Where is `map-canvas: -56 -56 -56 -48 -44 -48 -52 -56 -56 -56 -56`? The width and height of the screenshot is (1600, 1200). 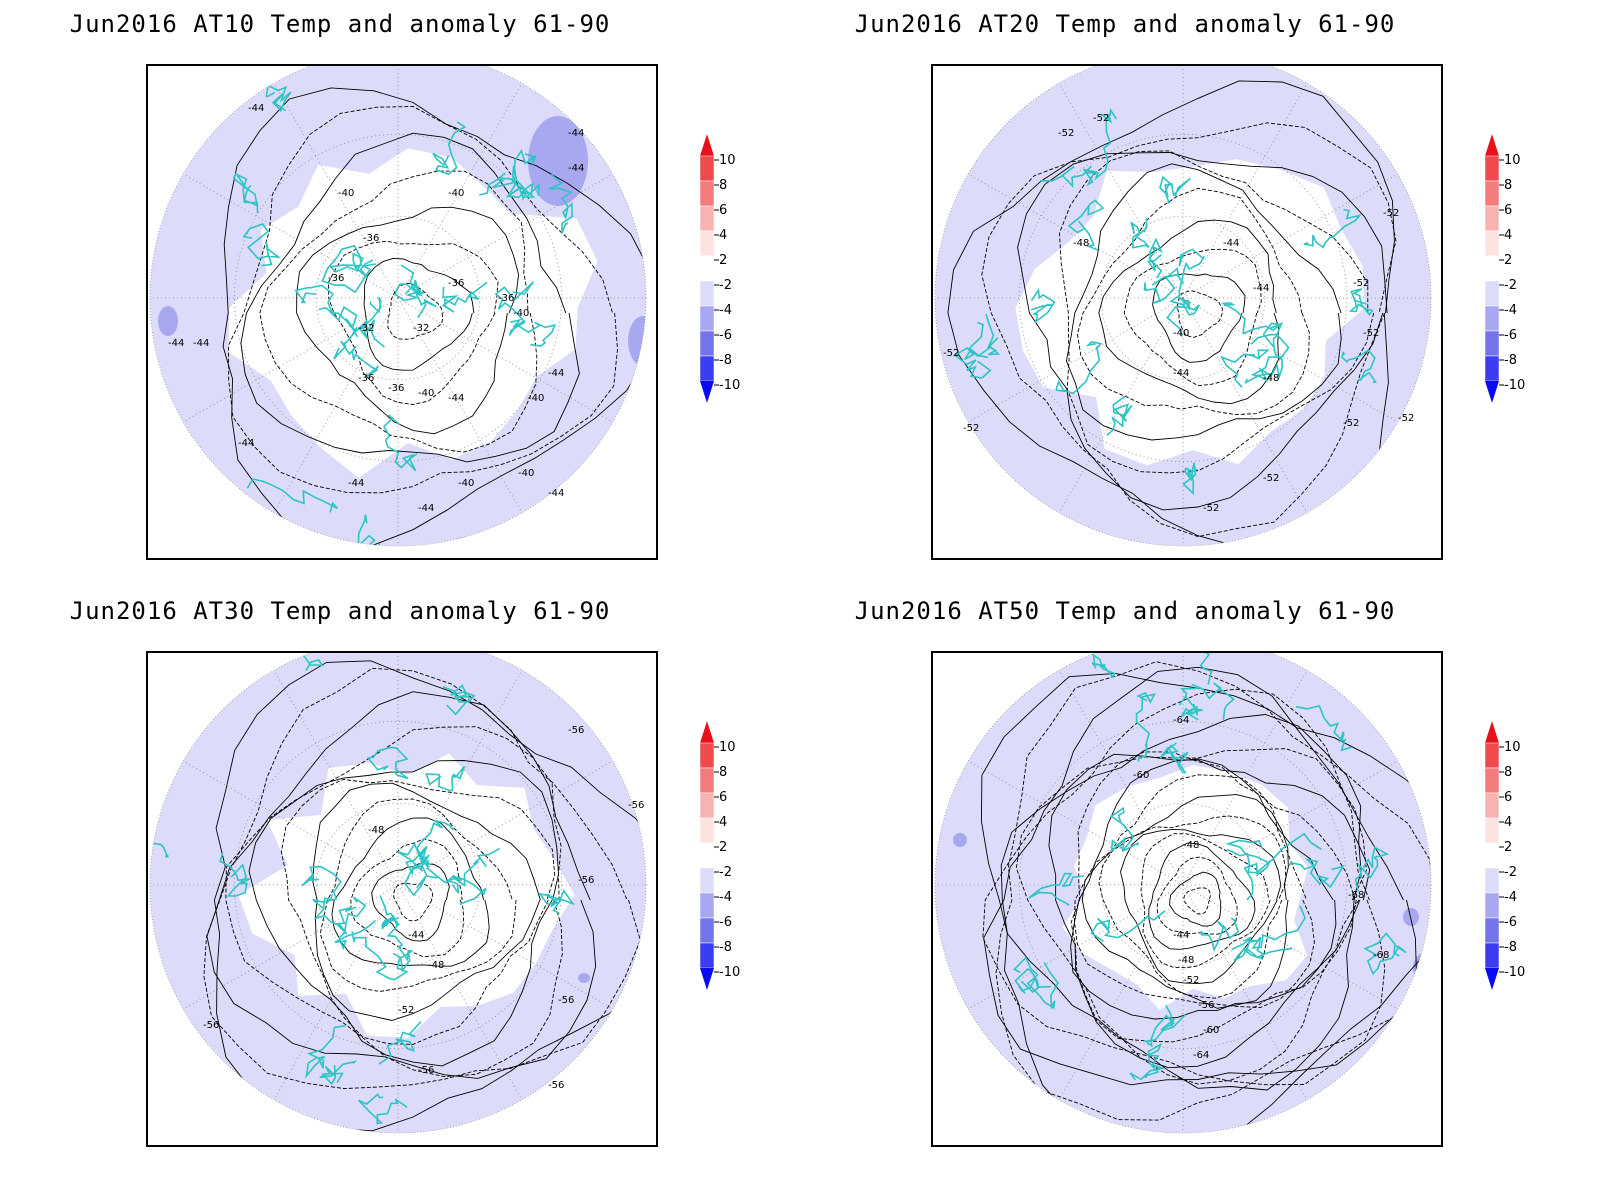 map-canvas: -56 -56 -56 -48 -44 -48 -52 -56 -56 -56 -56 is located at coordinates (398, 893).